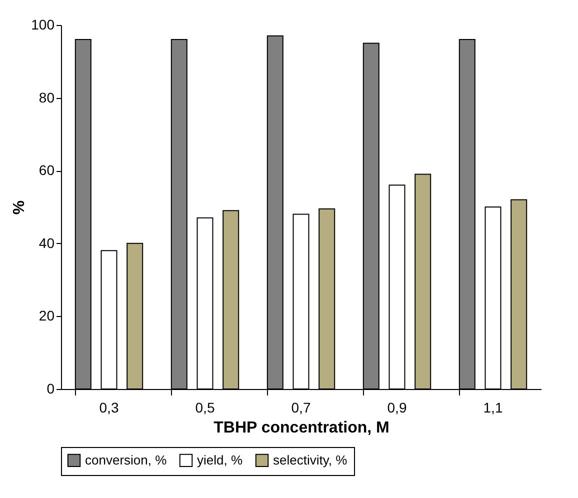 The image size is (578, 498). What do you see at coordinates (46, 170) in the screenshot?
I see `y-tick-label: 60` at bounding box center [46, 170].